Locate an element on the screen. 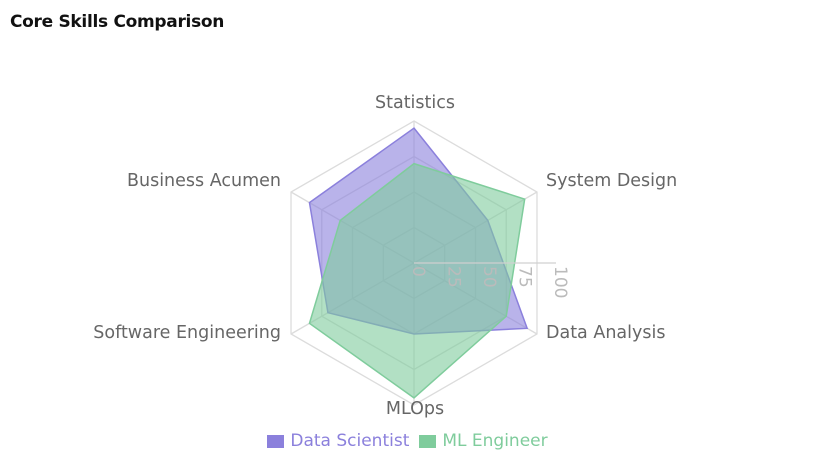 This screenshot has width=815, height=471. tick-label: 25 is located at coordinates (454, 277).